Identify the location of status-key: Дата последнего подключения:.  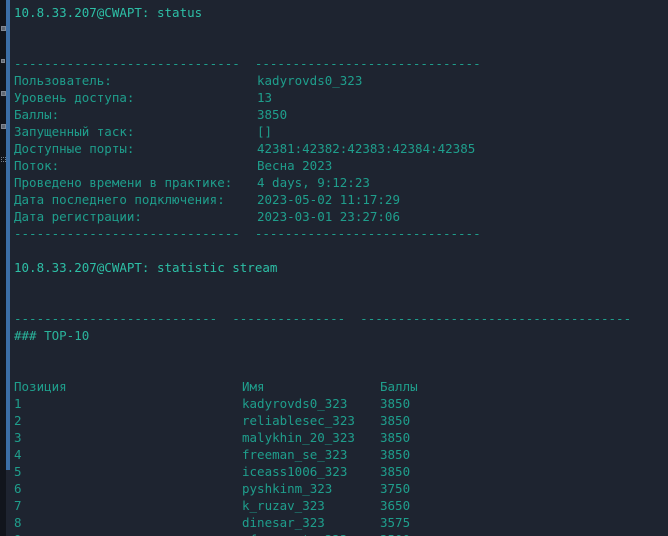
(119, 199).